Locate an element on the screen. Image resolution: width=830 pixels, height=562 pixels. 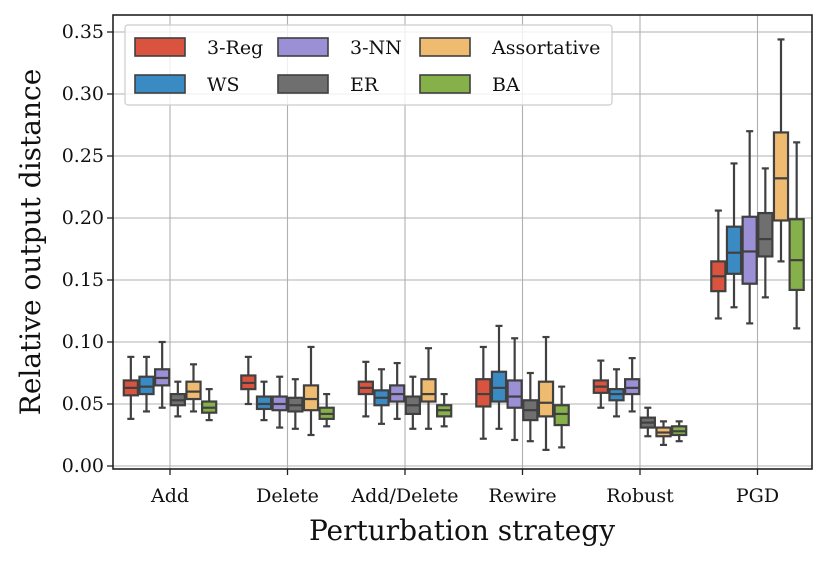
x-tick-label: Rewire is located at coordinates (522, 496).